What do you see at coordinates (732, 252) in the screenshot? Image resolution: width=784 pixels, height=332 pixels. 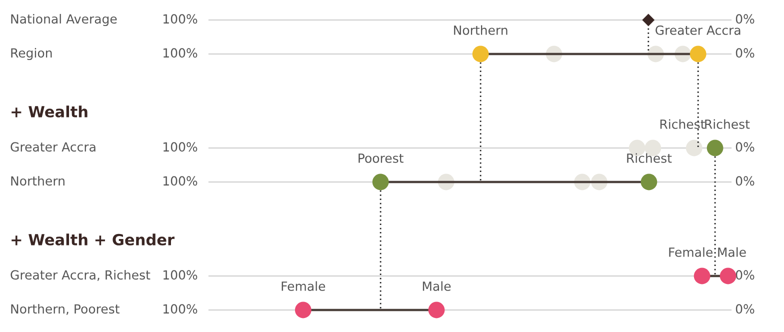 I see `series-label: Male` at bounding box center [732, 252].